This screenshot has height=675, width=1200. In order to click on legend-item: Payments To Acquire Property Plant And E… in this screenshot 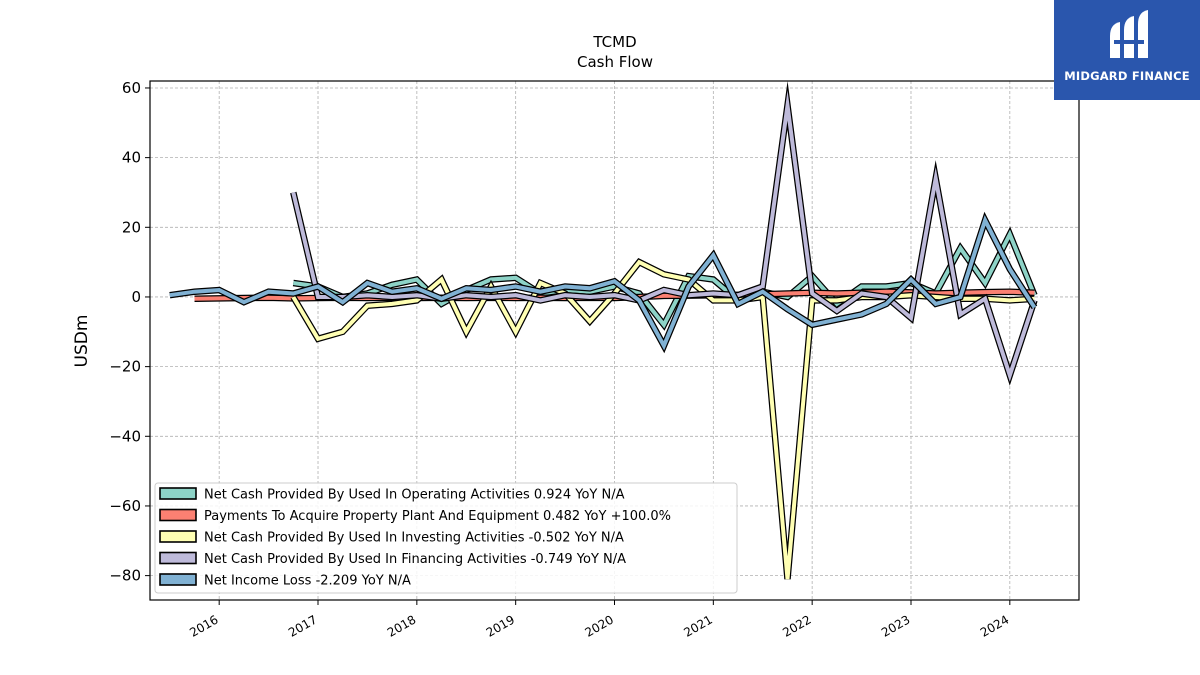, I will do `click(415, 516)`.